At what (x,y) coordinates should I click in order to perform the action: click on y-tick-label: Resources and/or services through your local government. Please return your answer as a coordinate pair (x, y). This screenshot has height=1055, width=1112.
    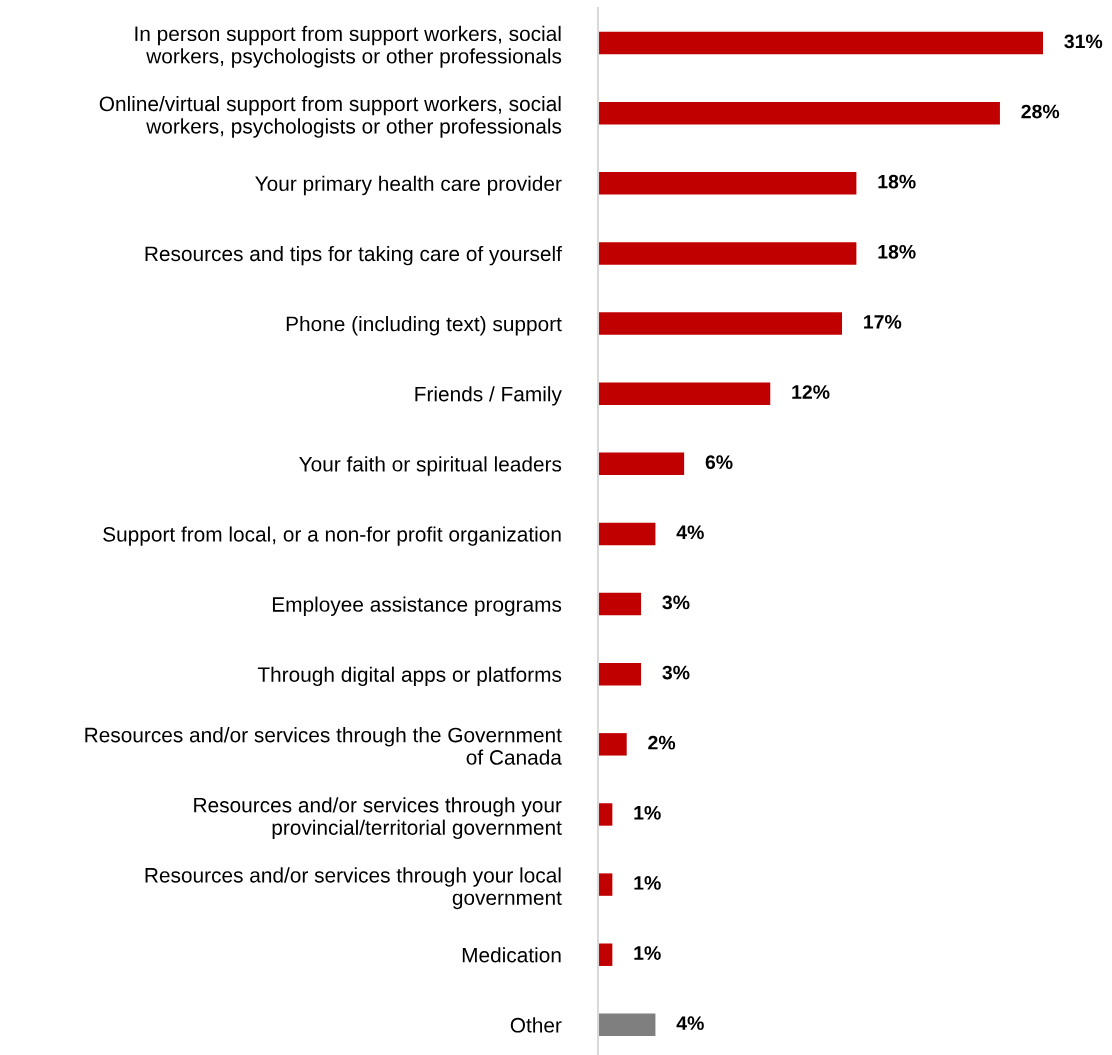
    Looking at the image, I should click on (353, 888).